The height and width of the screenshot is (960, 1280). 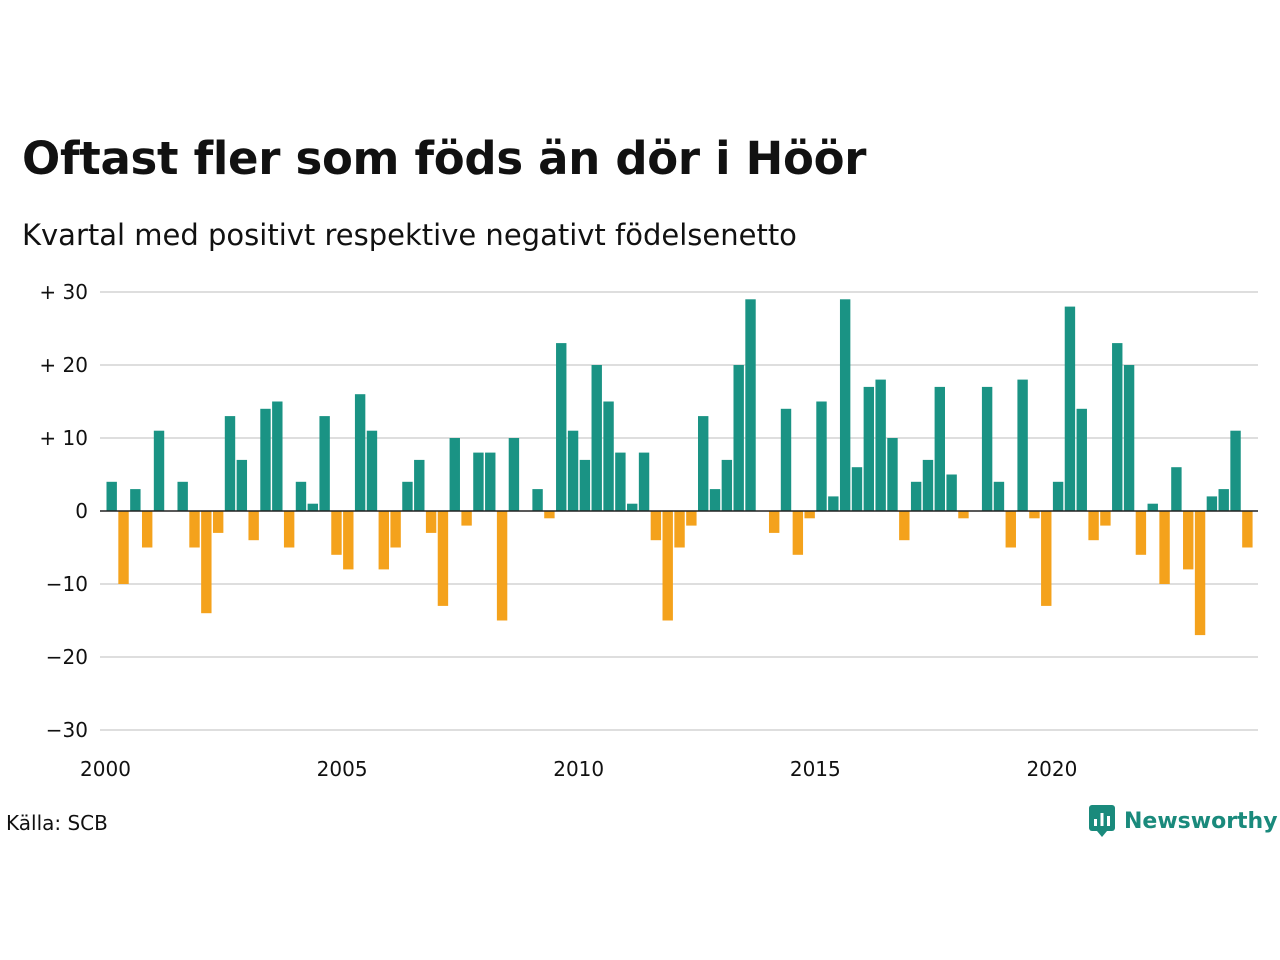 What do you see at coordinates (63, 292) in the screenshot?
I see `y-tick-label: + 30` at bounding box center [63, 292].